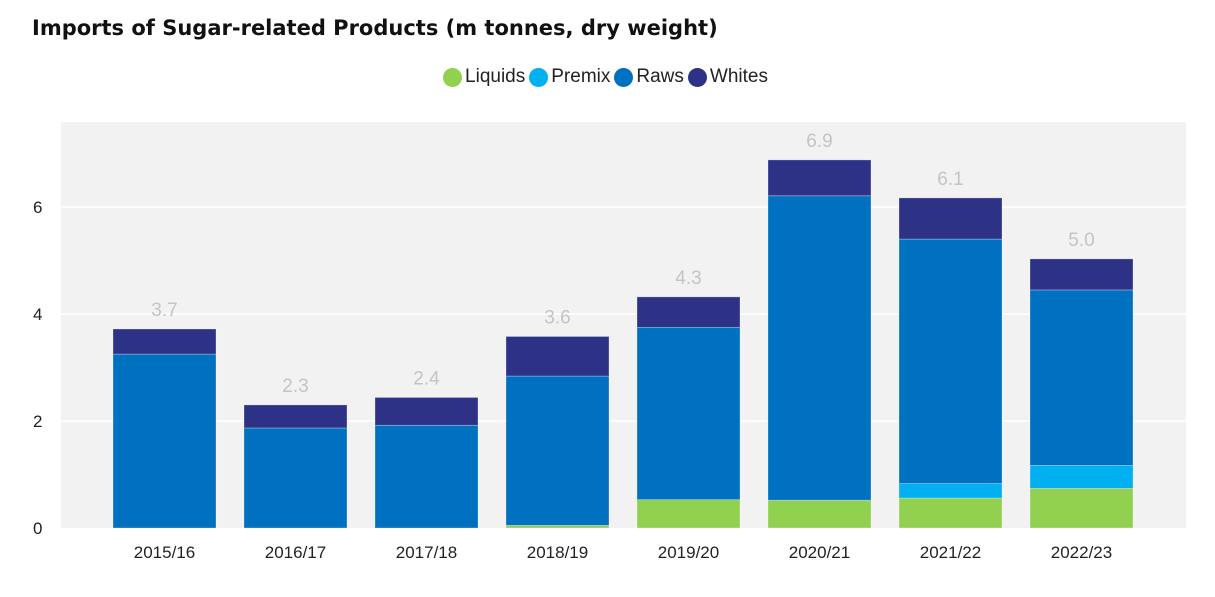  What do you see at coordinates (164, 552) in the screenshot?
I see `x-tick-label: 2015/16` at bounding box center [164, 552].